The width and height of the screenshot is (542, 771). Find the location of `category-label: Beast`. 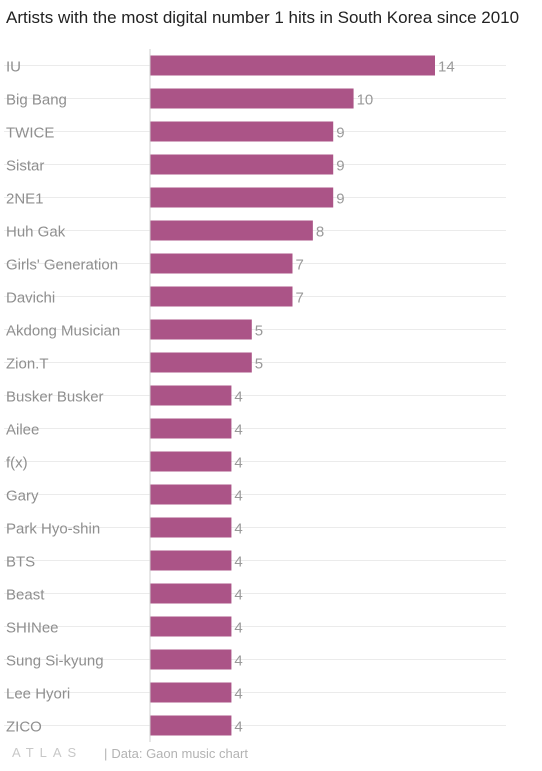

category-label: Beast is located at coordinates (25, 595).